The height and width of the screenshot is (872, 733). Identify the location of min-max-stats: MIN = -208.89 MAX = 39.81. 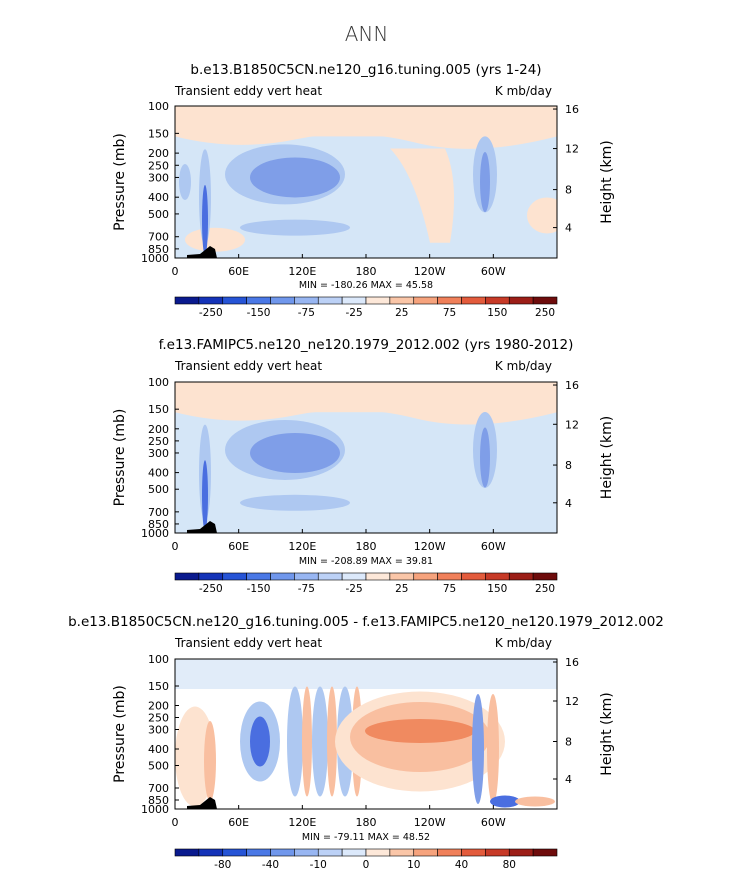
(366, 561).